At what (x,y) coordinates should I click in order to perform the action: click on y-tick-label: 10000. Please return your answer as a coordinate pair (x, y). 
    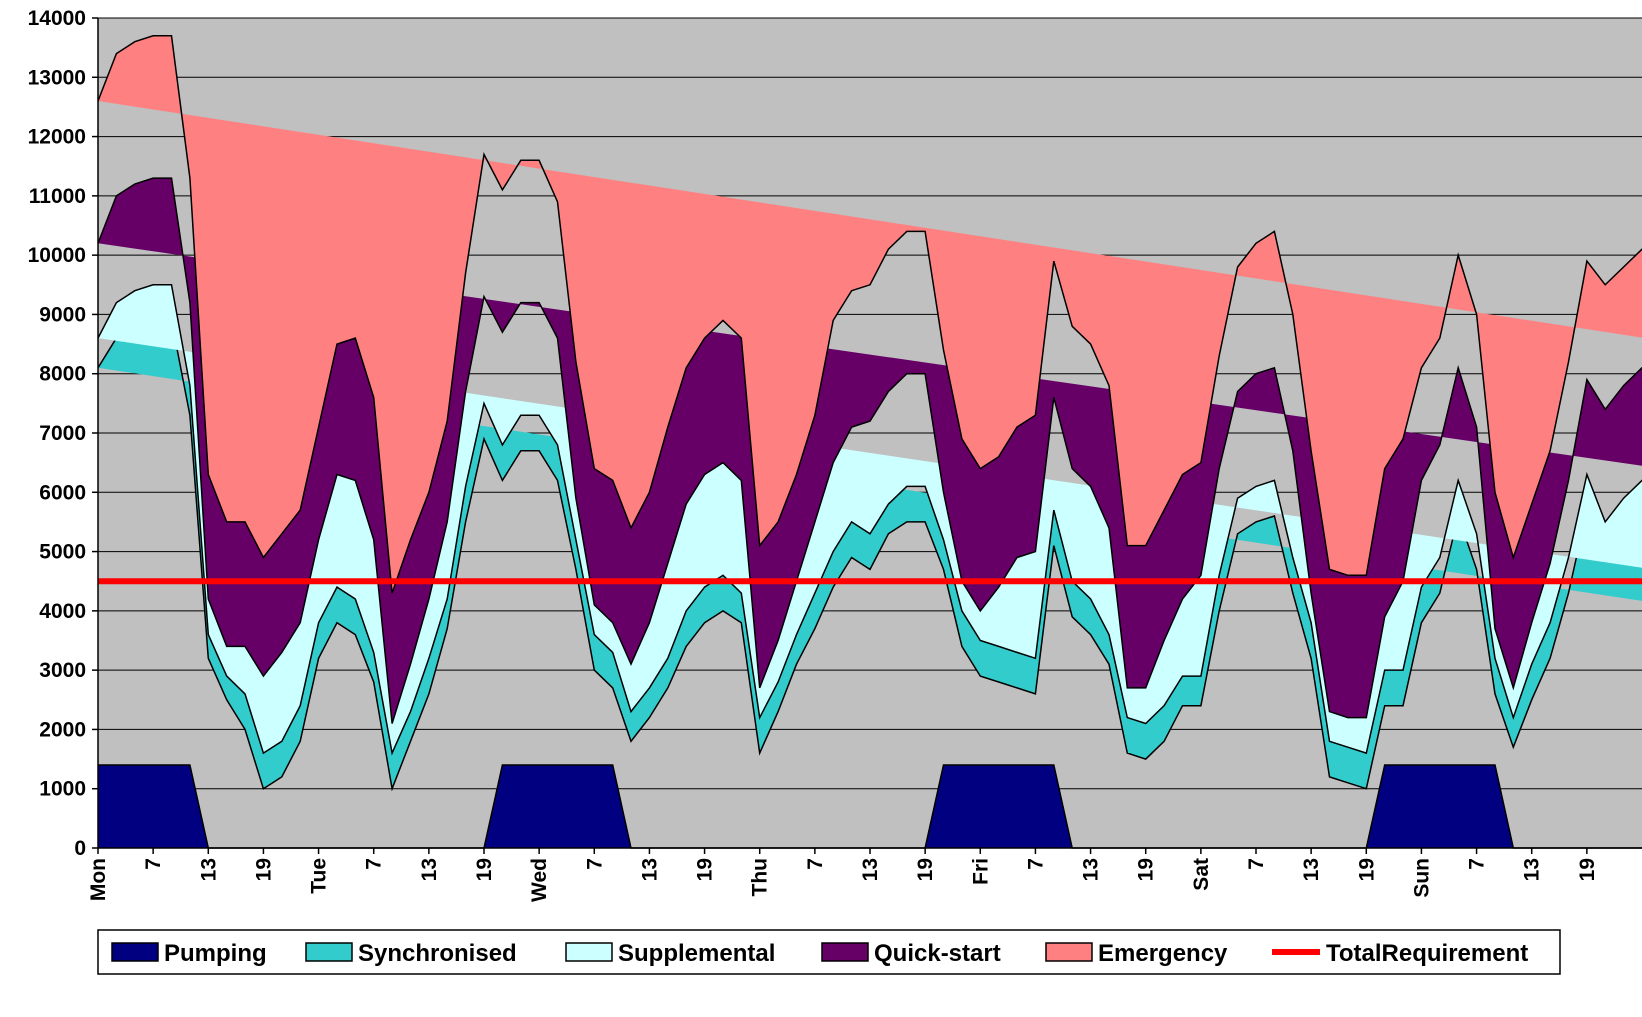
    Looking at the image, I should click on (57, 255).